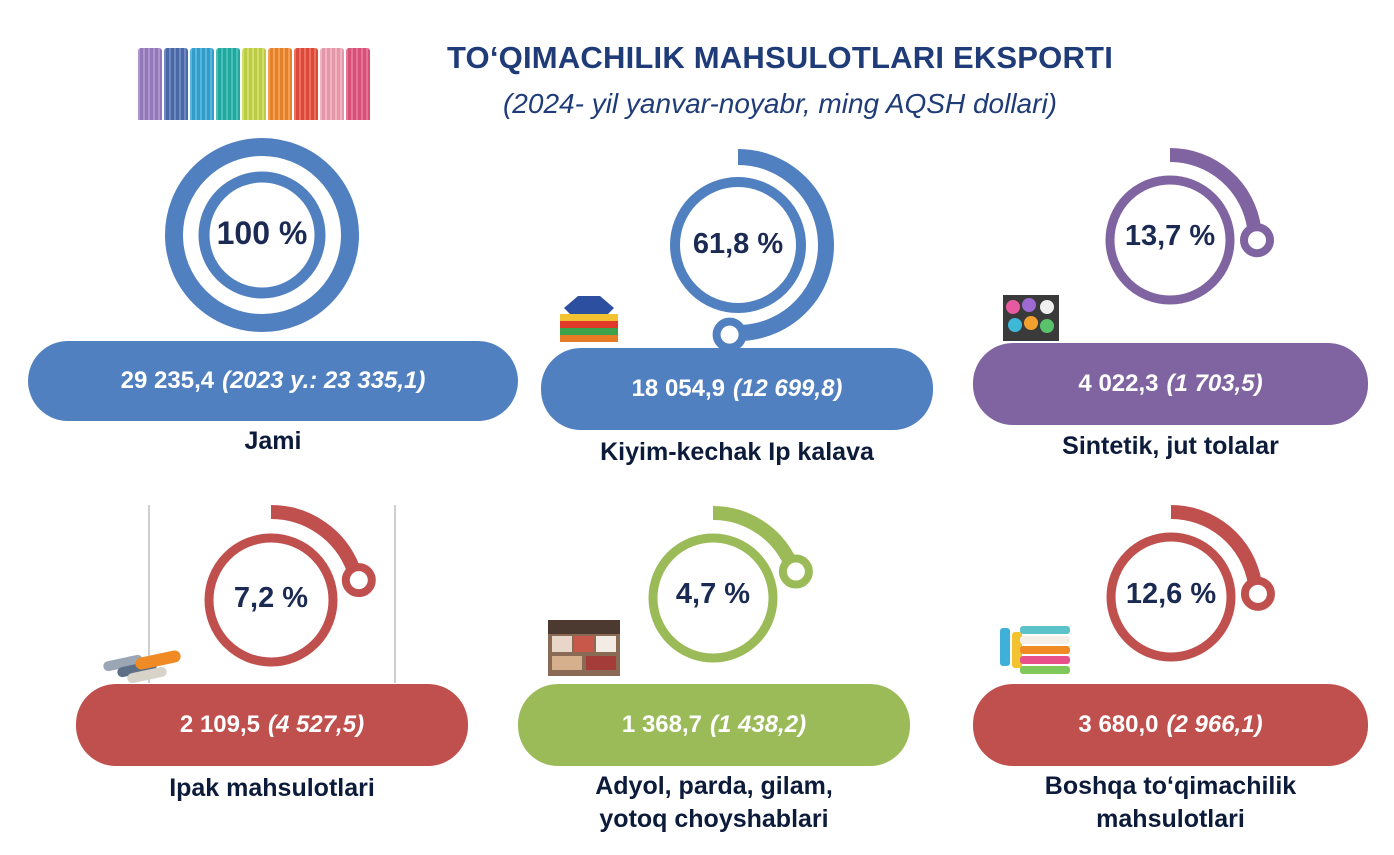 The image size is (1394, 855). Describe the element at coordinates (167, 380) in the screenshot. I see `value-2024: 29 235,4` at that location.